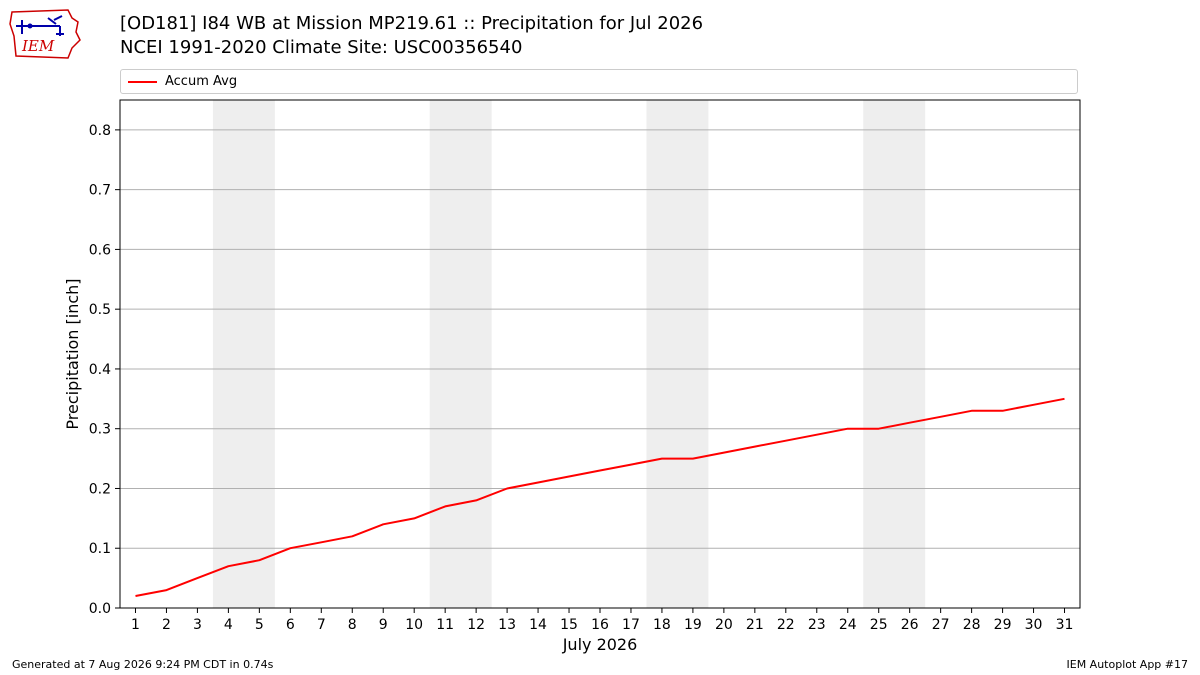 The image size is (1200, 675). What do you see at coordinates (755, 625) in the screenshot?
I see `x-tick-label: 21` at bounding box center [755, 625].